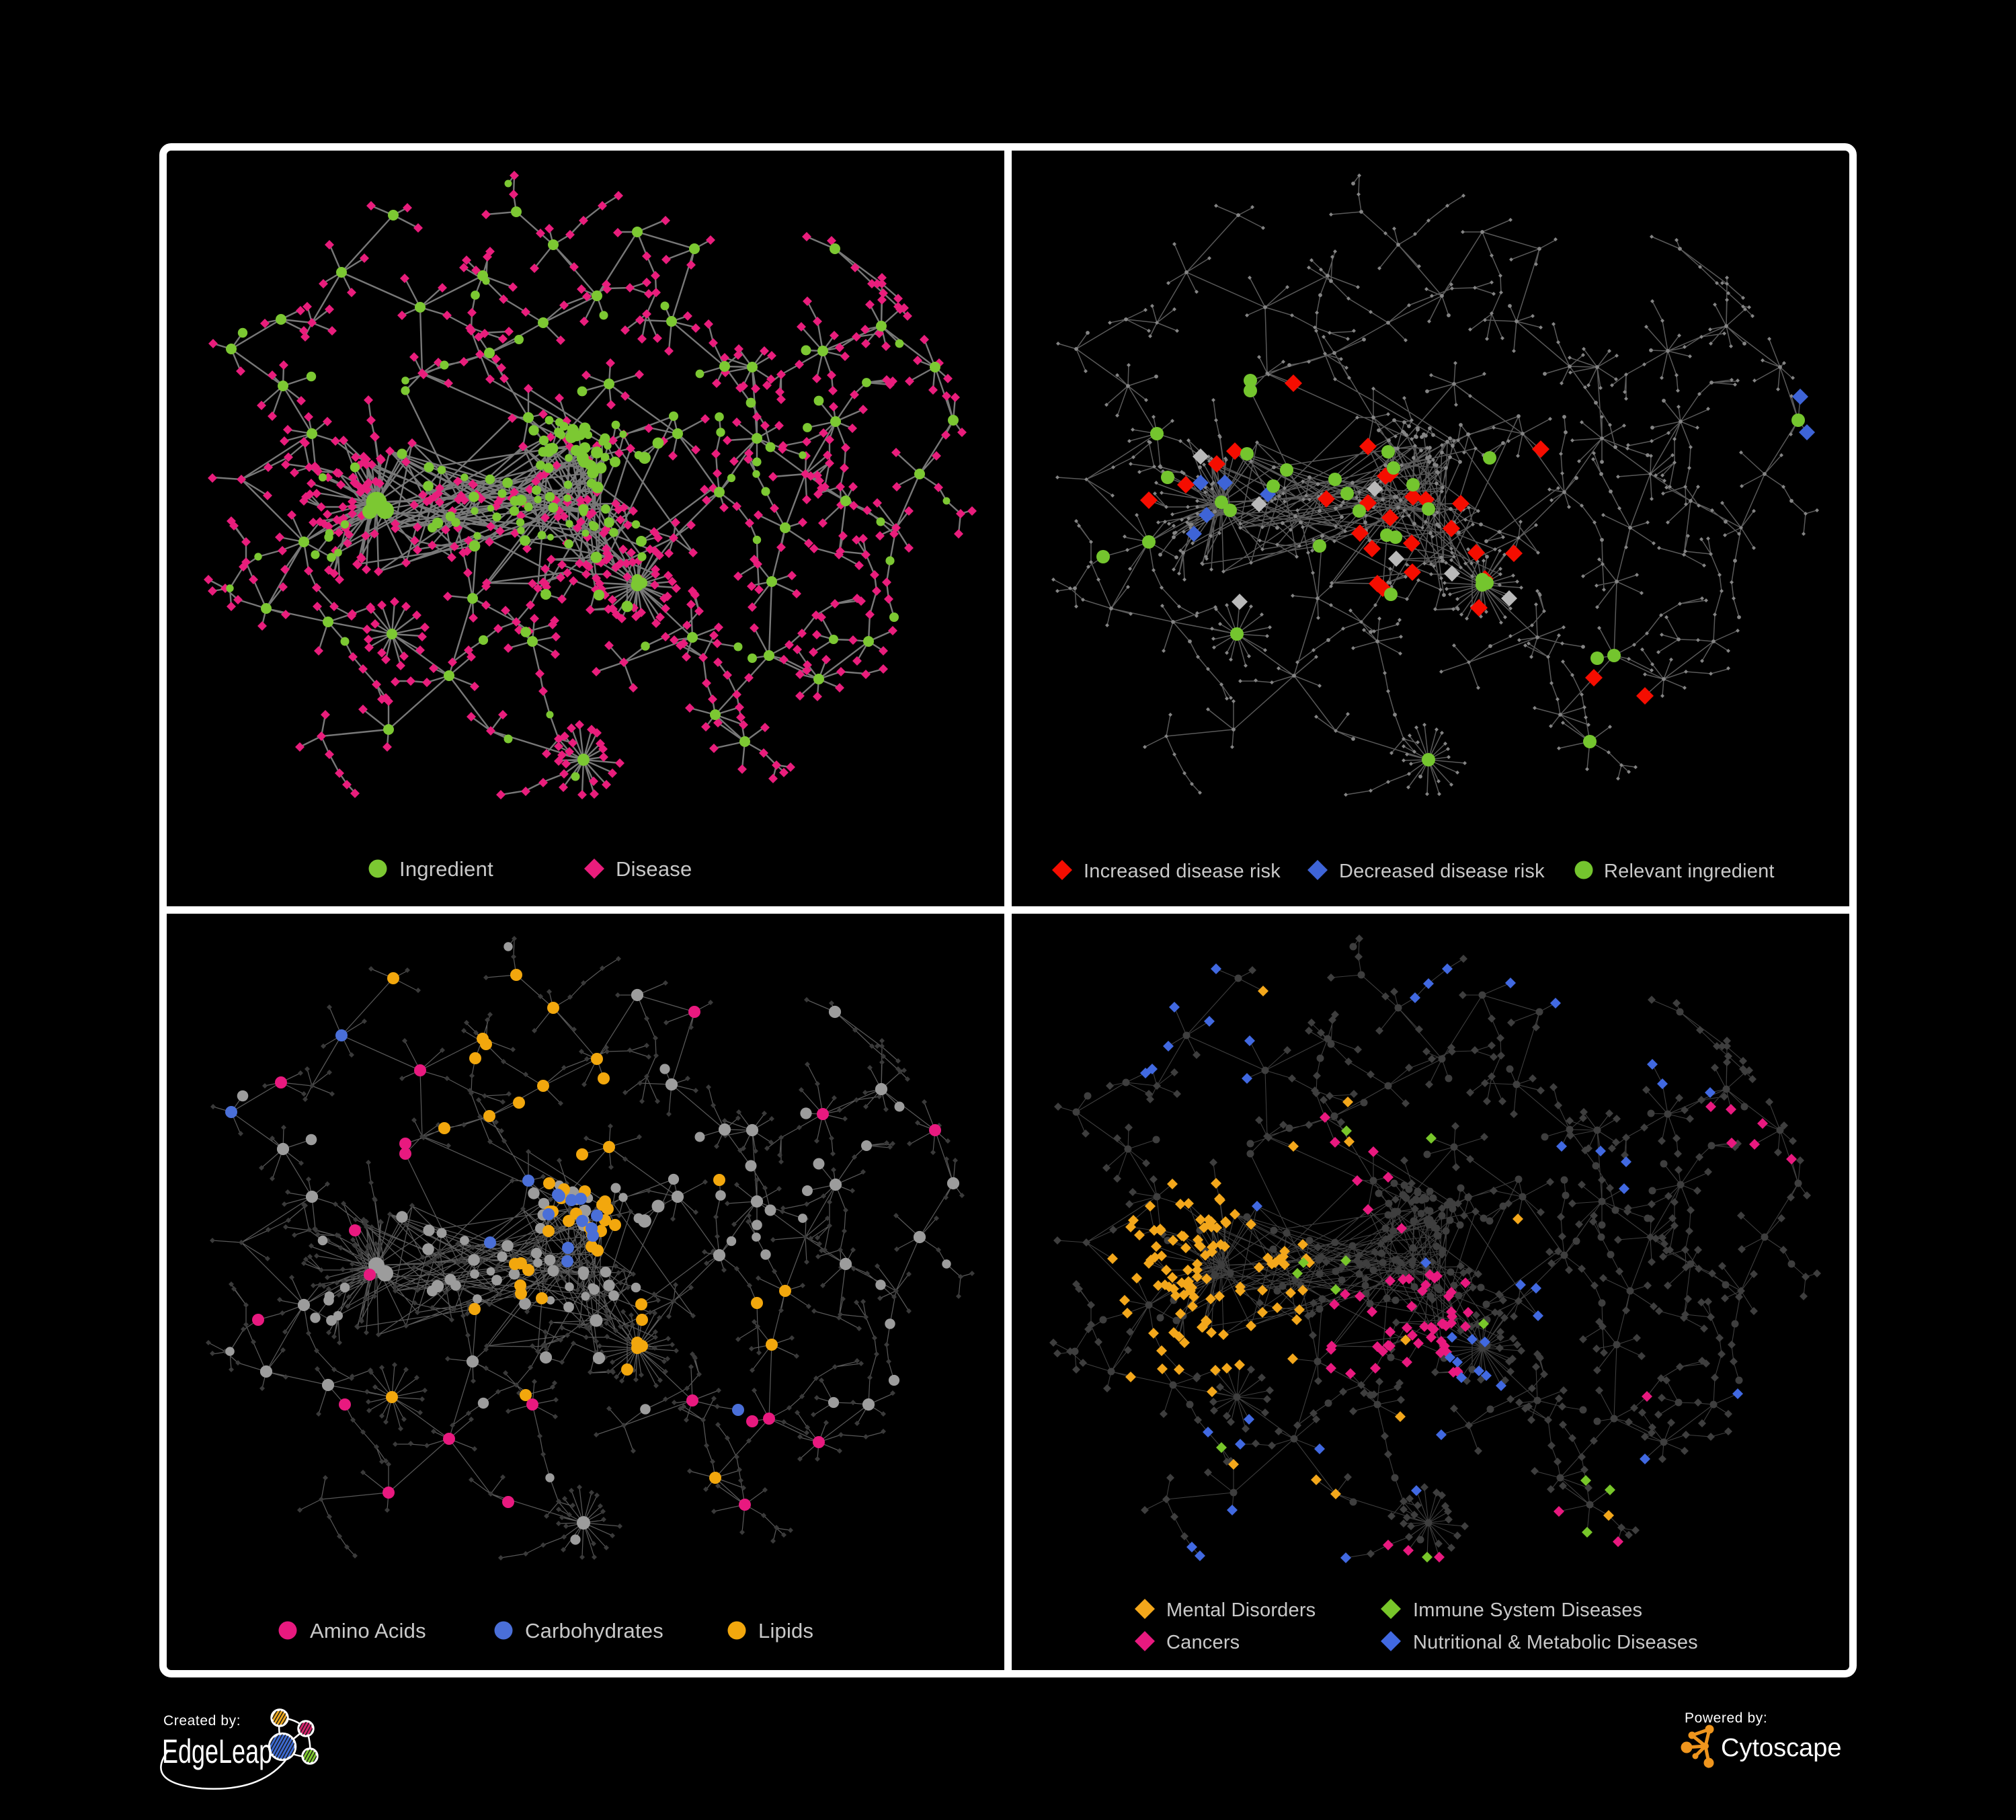  I want to click on svg-text: Powered by:, so click(1726, 1718).